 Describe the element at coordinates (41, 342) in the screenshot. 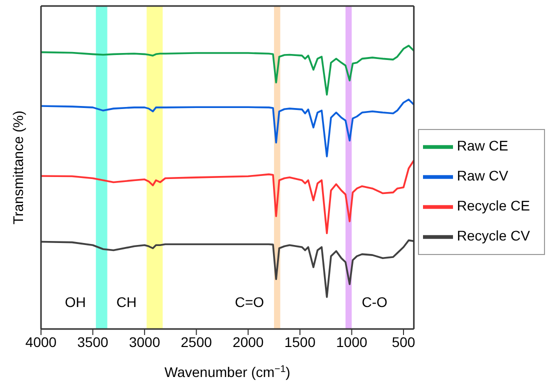

I see `x-tick-label: 4000` at that location.